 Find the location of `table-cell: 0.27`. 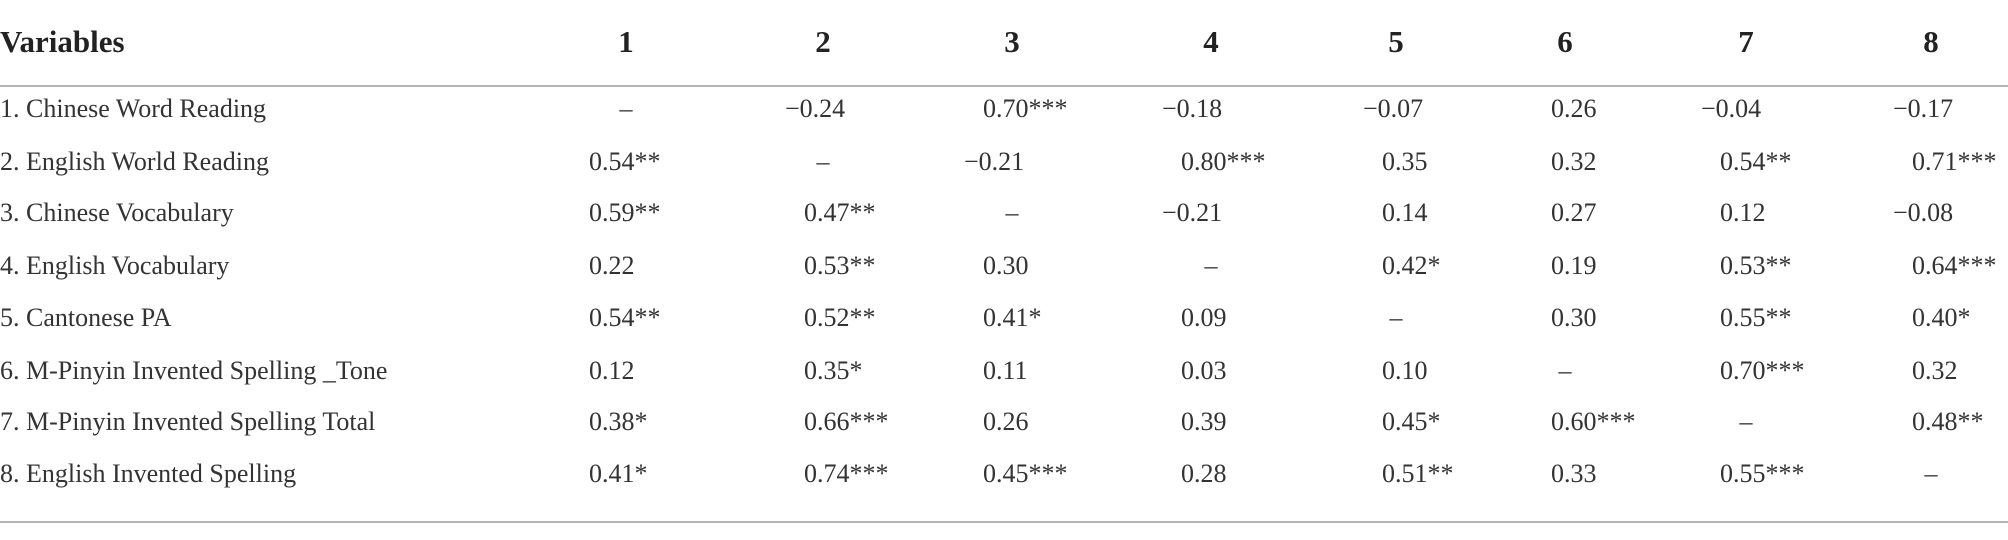

table-cell: 0.27 is located at coordinates (1574, 212).